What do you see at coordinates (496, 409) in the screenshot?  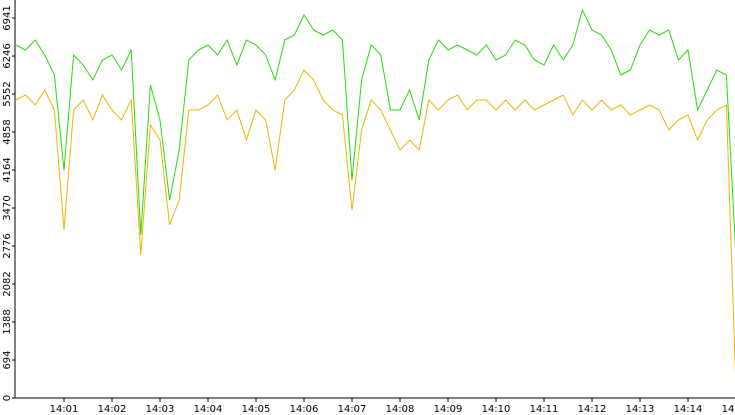 I see `x-tick-label: 14:10` at bounding box center [496, 409].